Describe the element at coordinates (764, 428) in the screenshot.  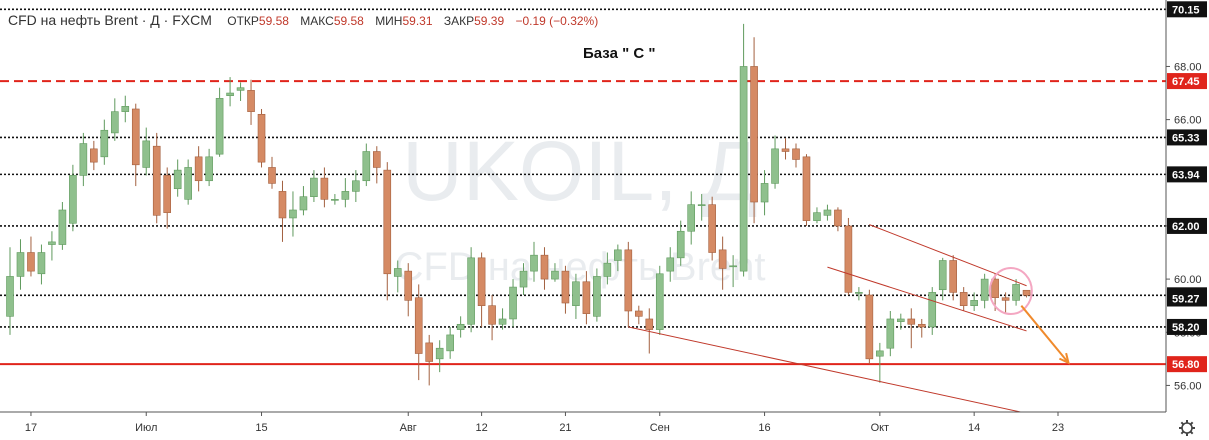
I see `time-tick-label: 16` at that location.